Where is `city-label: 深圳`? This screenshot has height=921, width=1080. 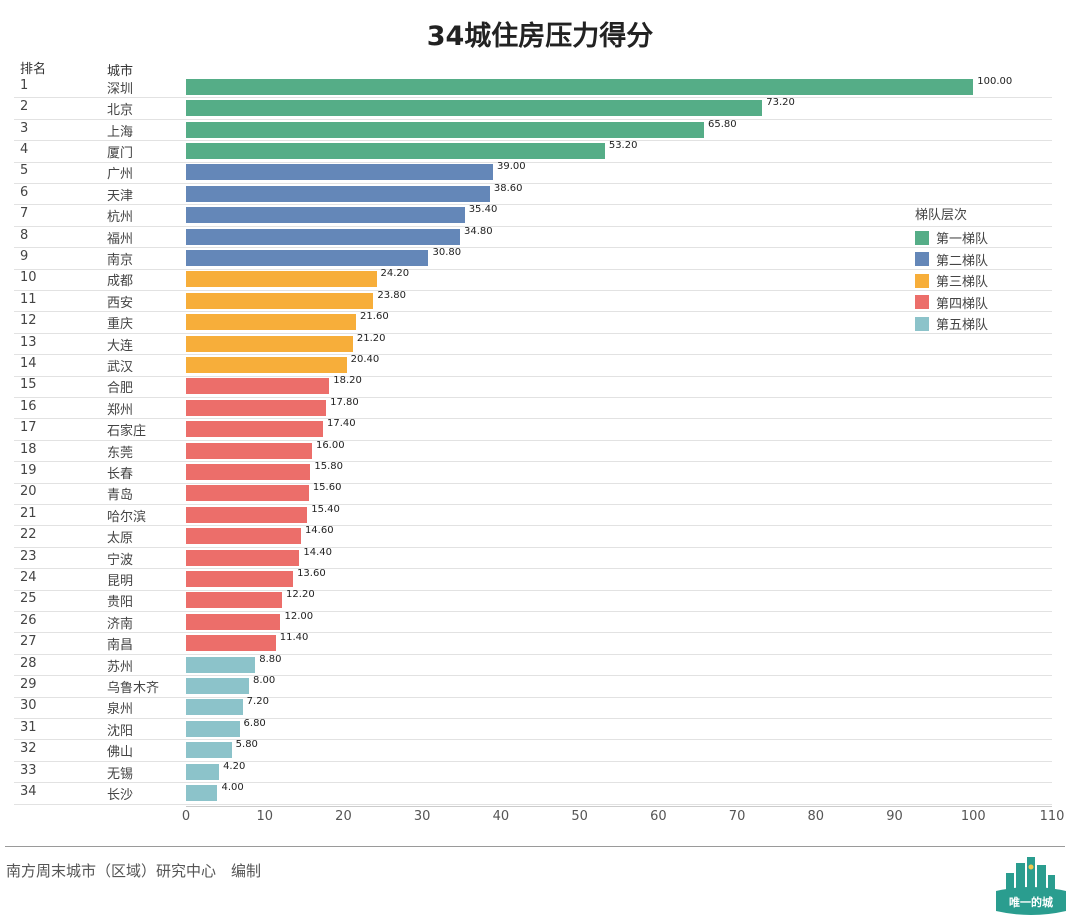
city-label: 深圳 is located at coordinates (120, 89).